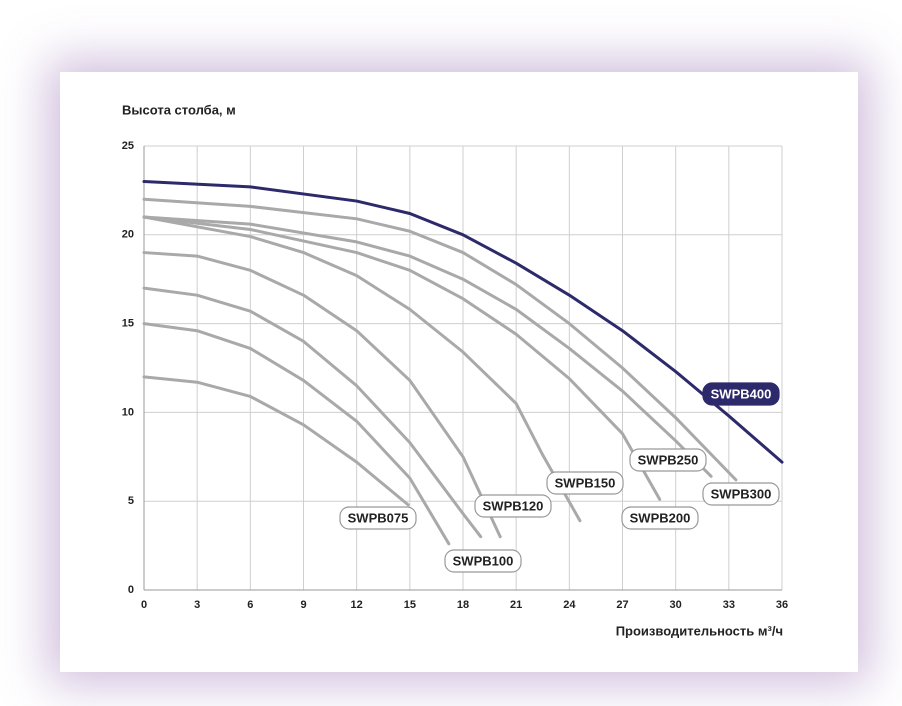 The image size is (902, 706). I want to click on x-tick-label: 9, so click(303, 605).